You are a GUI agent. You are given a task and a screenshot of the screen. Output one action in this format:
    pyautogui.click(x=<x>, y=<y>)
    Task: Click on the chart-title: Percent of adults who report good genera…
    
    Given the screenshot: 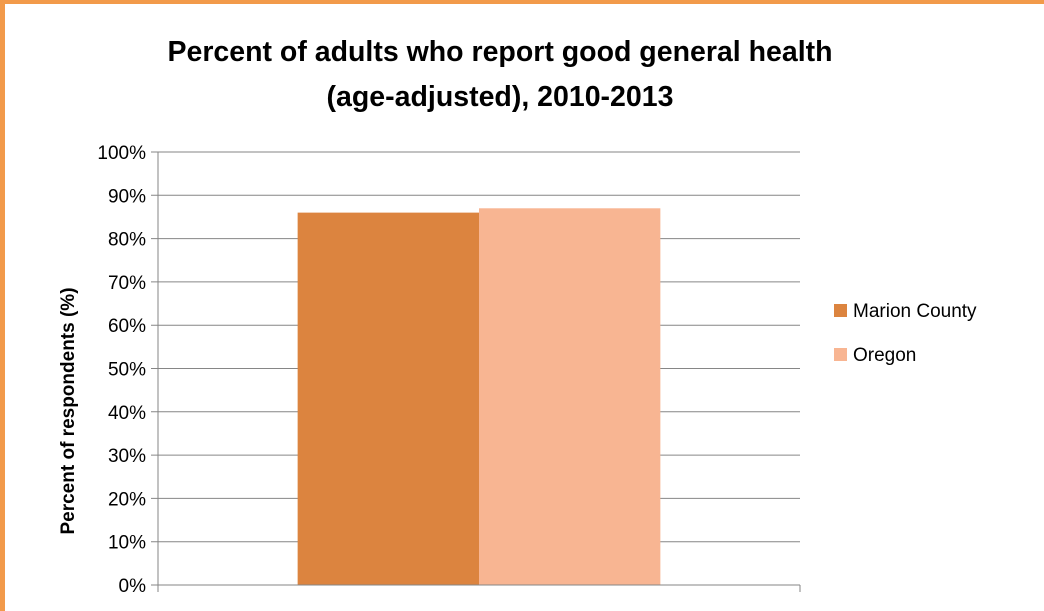 What is the action you would take?
    pyautogui.click(x=500, y=75)
    